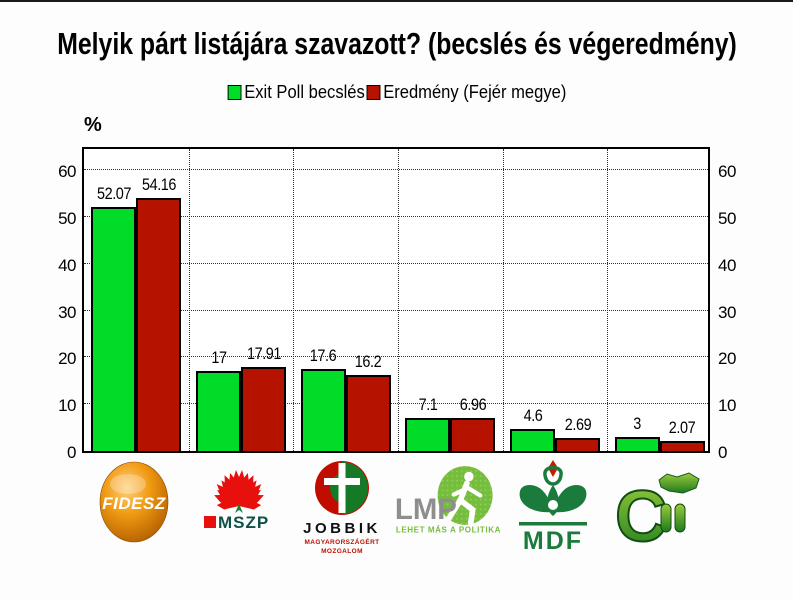  What do you see at coordinates (641, 517) in the screenshot?
I see `cm-logo-text: C` at bounding box center [641, 517].